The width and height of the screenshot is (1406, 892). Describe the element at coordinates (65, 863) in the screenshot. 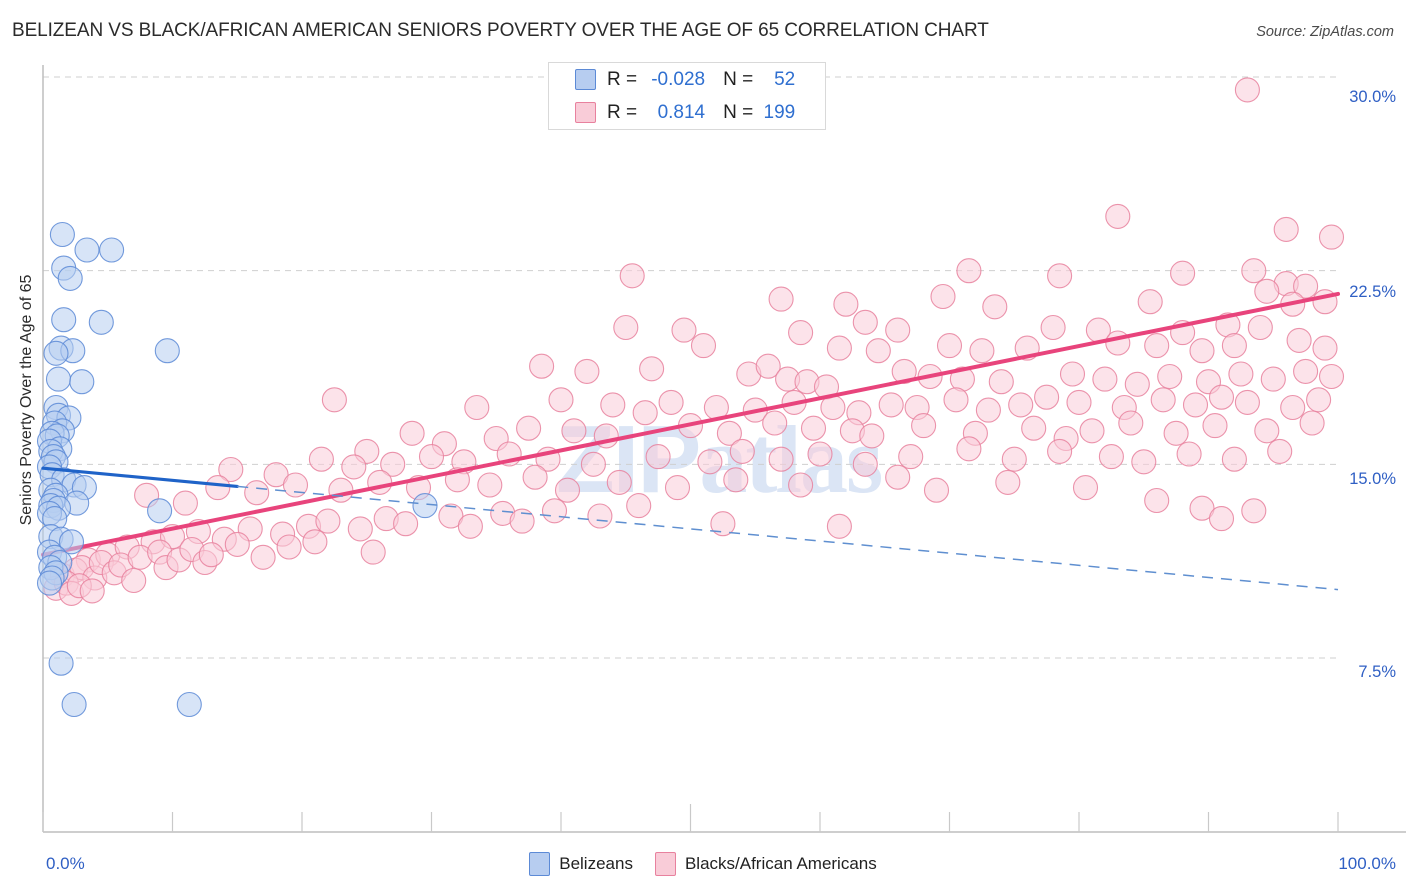

I see `x-tick-min: 0.0%` at that location.